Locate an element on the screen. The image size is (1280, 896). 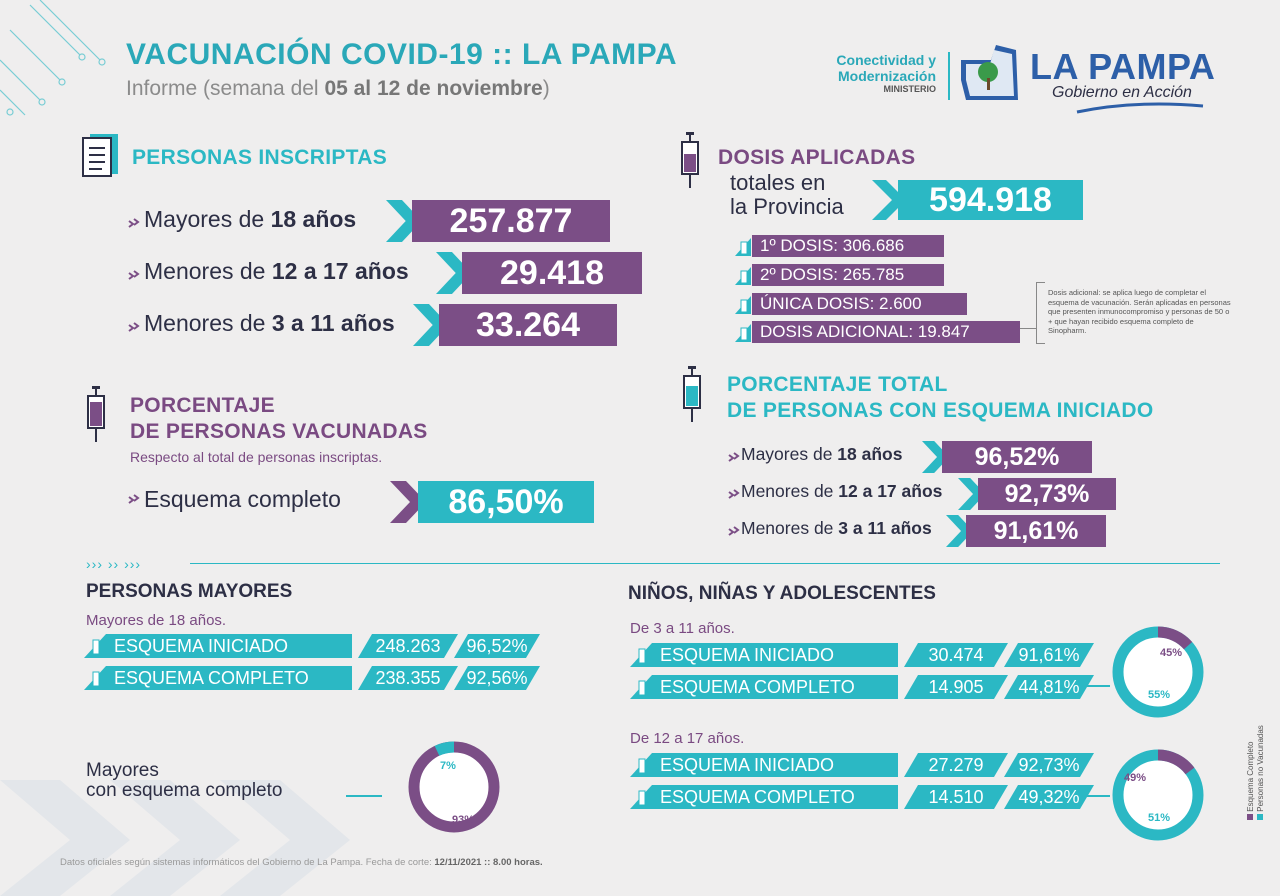
iniciado-heading-1: PORCENTAJE TOTAL is located at coordinates (837, 384).